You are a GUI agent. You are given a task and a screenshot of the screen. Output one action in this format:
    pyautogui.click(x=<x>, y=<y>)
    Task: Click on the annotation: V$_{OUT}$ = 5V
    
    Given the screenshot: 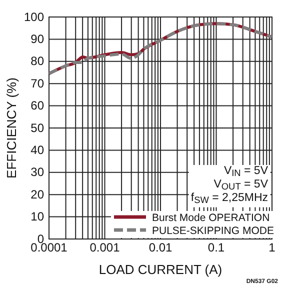 What is the action you would take?
    pyautogui.click(x=241, y=185)
    